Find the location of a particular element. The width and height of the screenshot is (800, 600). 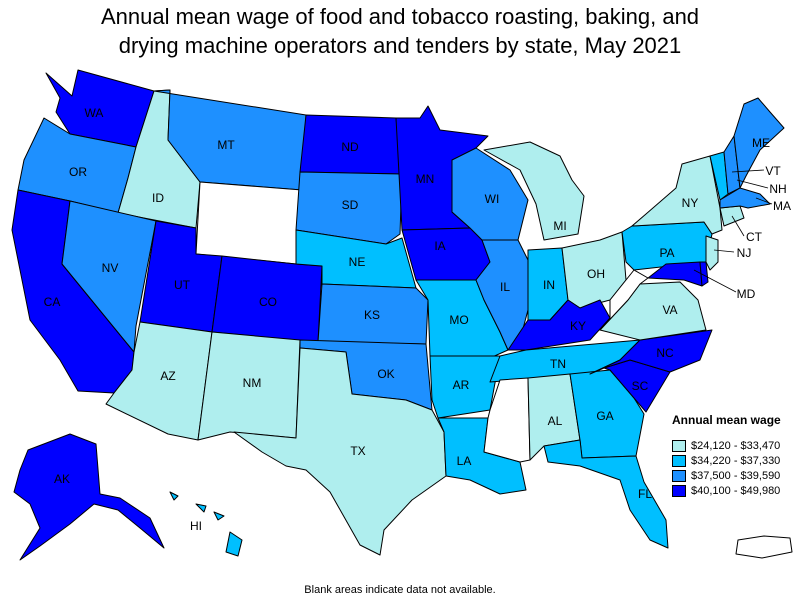

state-label-nj: NJ is located at coordinates (744, 253).